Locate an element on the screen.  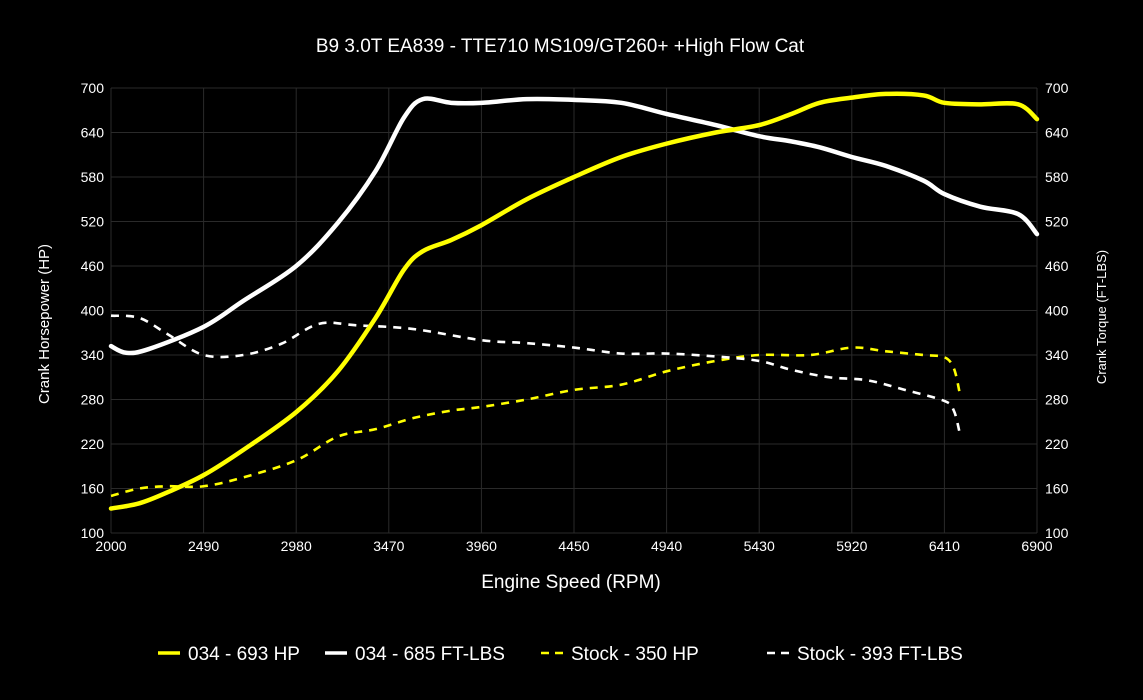
y-tick-label-right: 460 is located at coordinates (1057, 266).